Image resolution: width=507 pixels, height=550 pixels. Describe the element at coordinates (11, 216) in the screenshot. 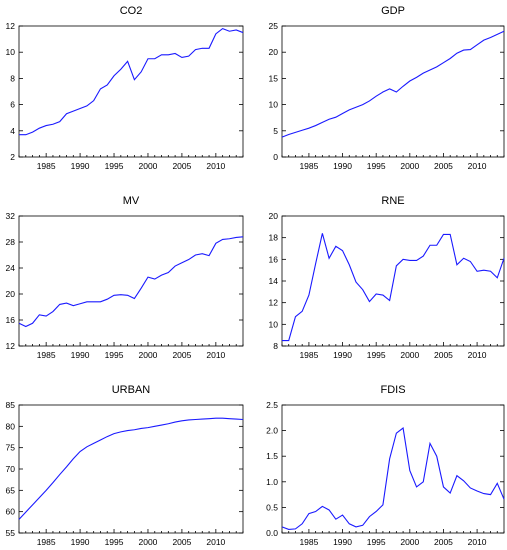

I see `y-tick-label: 32` at that location.